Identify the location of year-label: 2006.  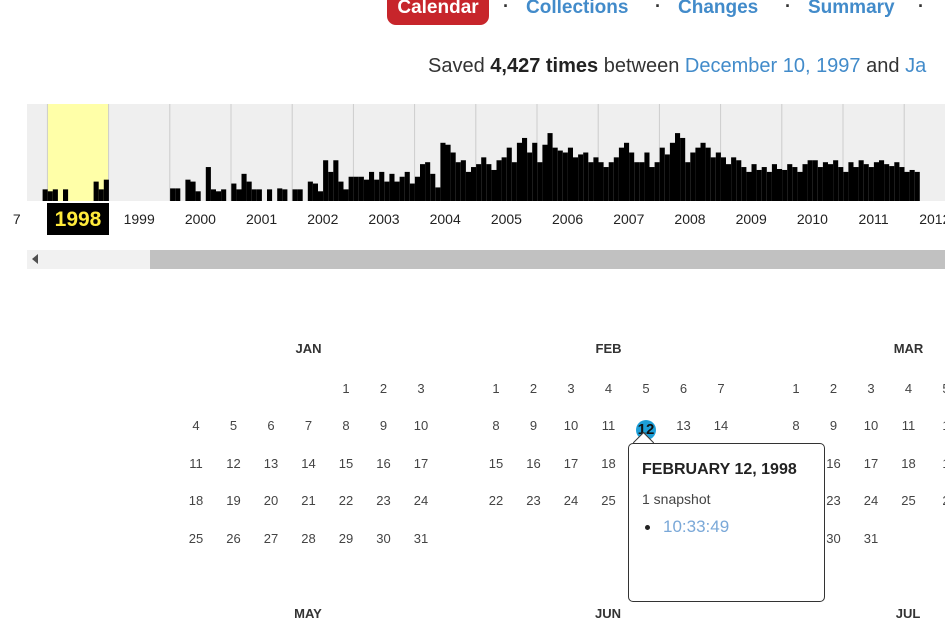
(568, 219).